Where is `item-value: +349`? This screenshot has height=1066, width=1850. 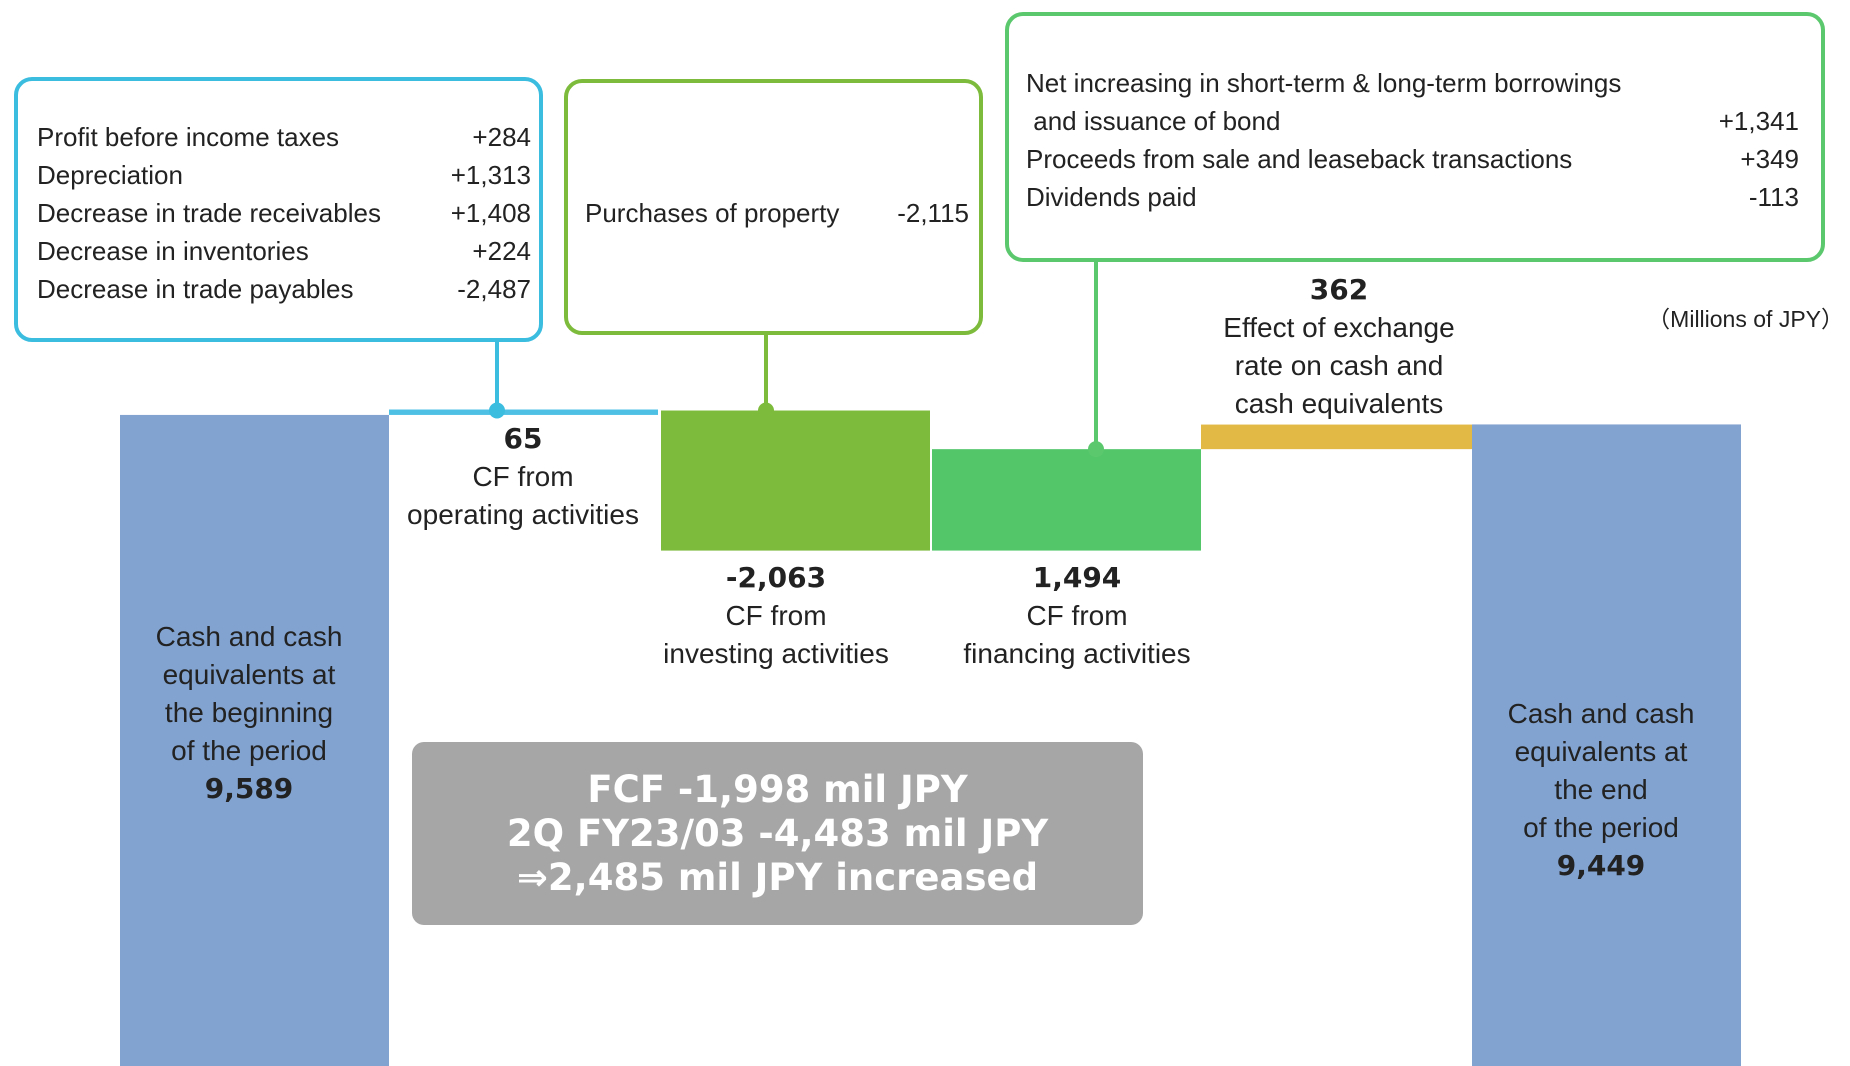 item-value: +349 is located at coordinates (1769, 159).